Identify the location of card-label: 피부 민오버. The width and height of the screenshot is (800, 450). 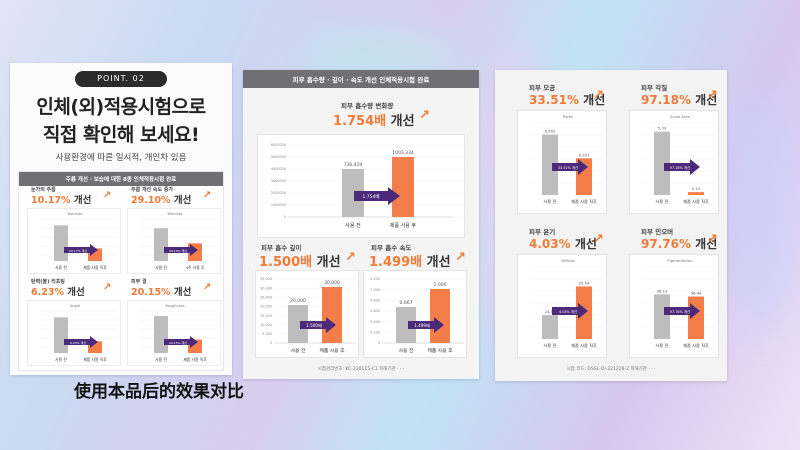
(657, 232).